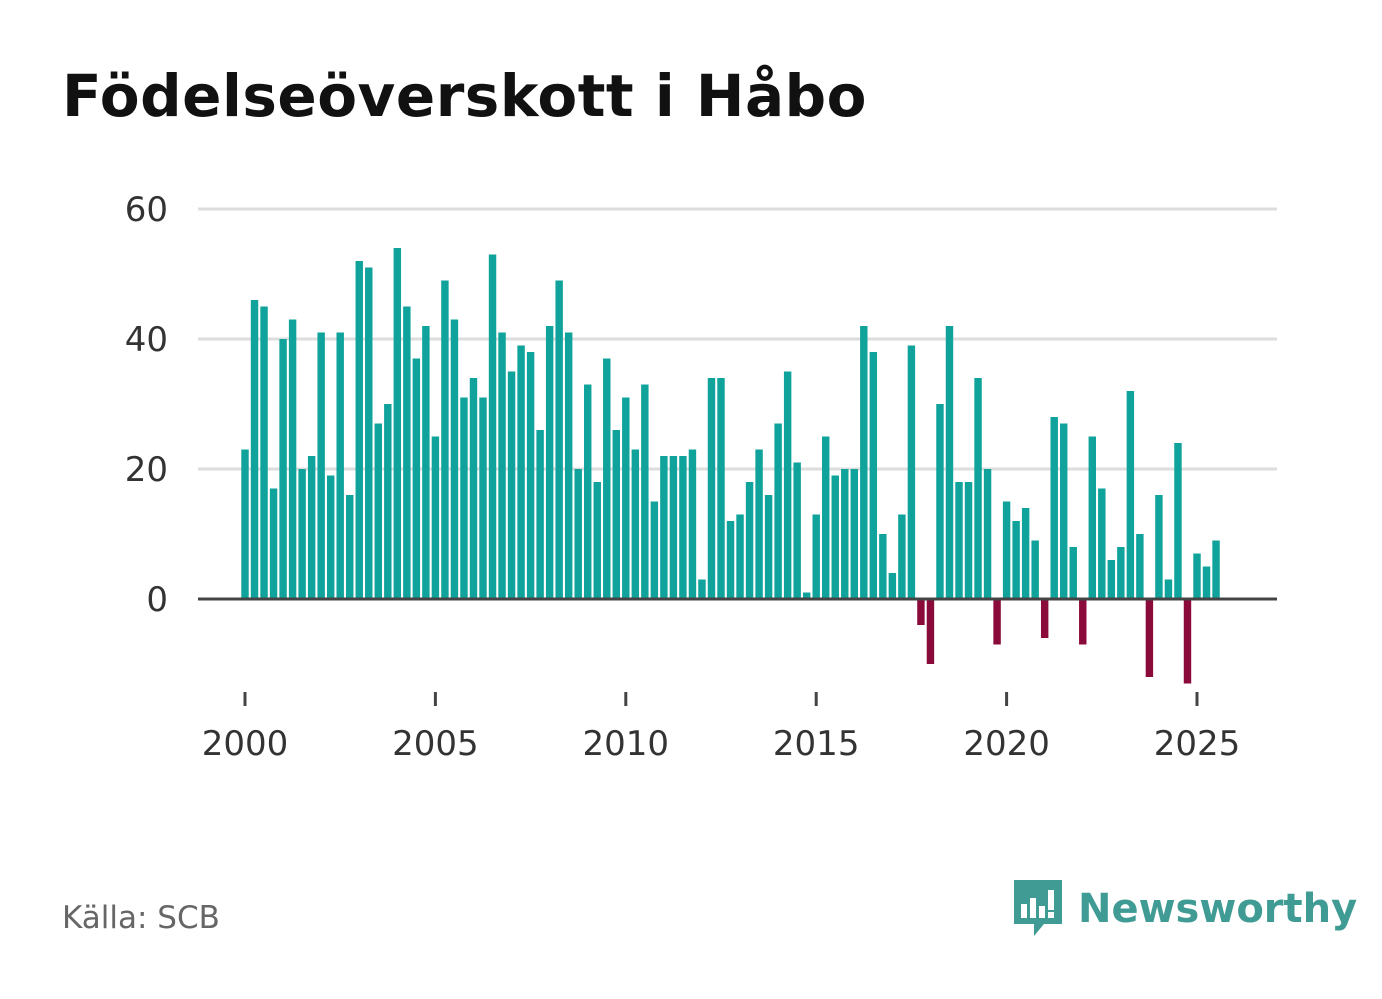 This screenshot has width=1382, height=999. I want to click on x-tick-label: 2025, so click(1197, 744).